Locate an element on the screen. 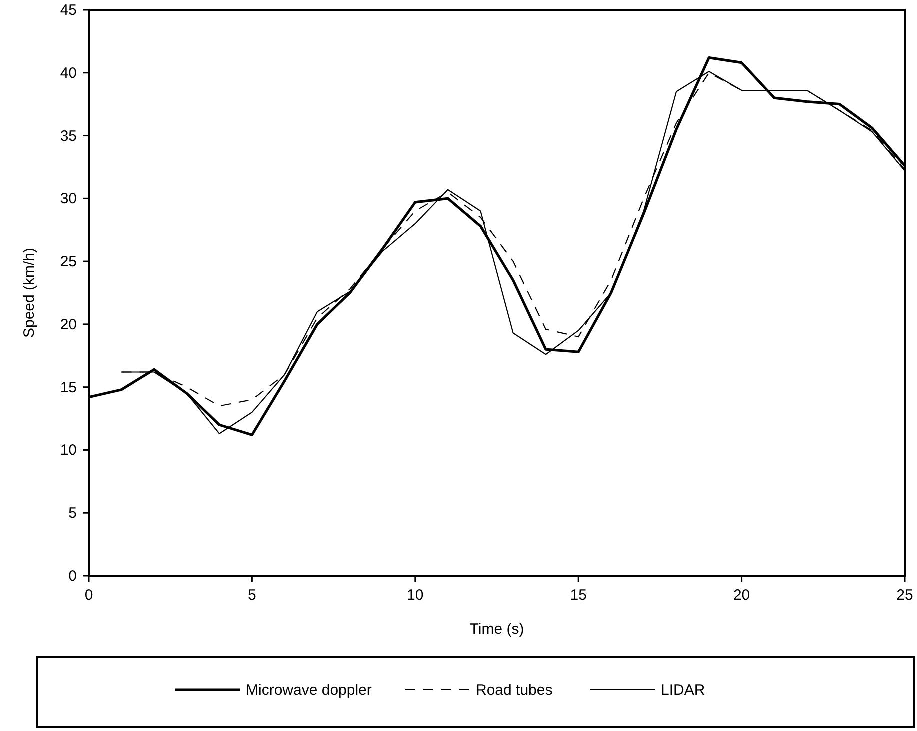 This screenshot has width=917, height=731. legend-label: Road tubes is located at coordinates (514, 690).